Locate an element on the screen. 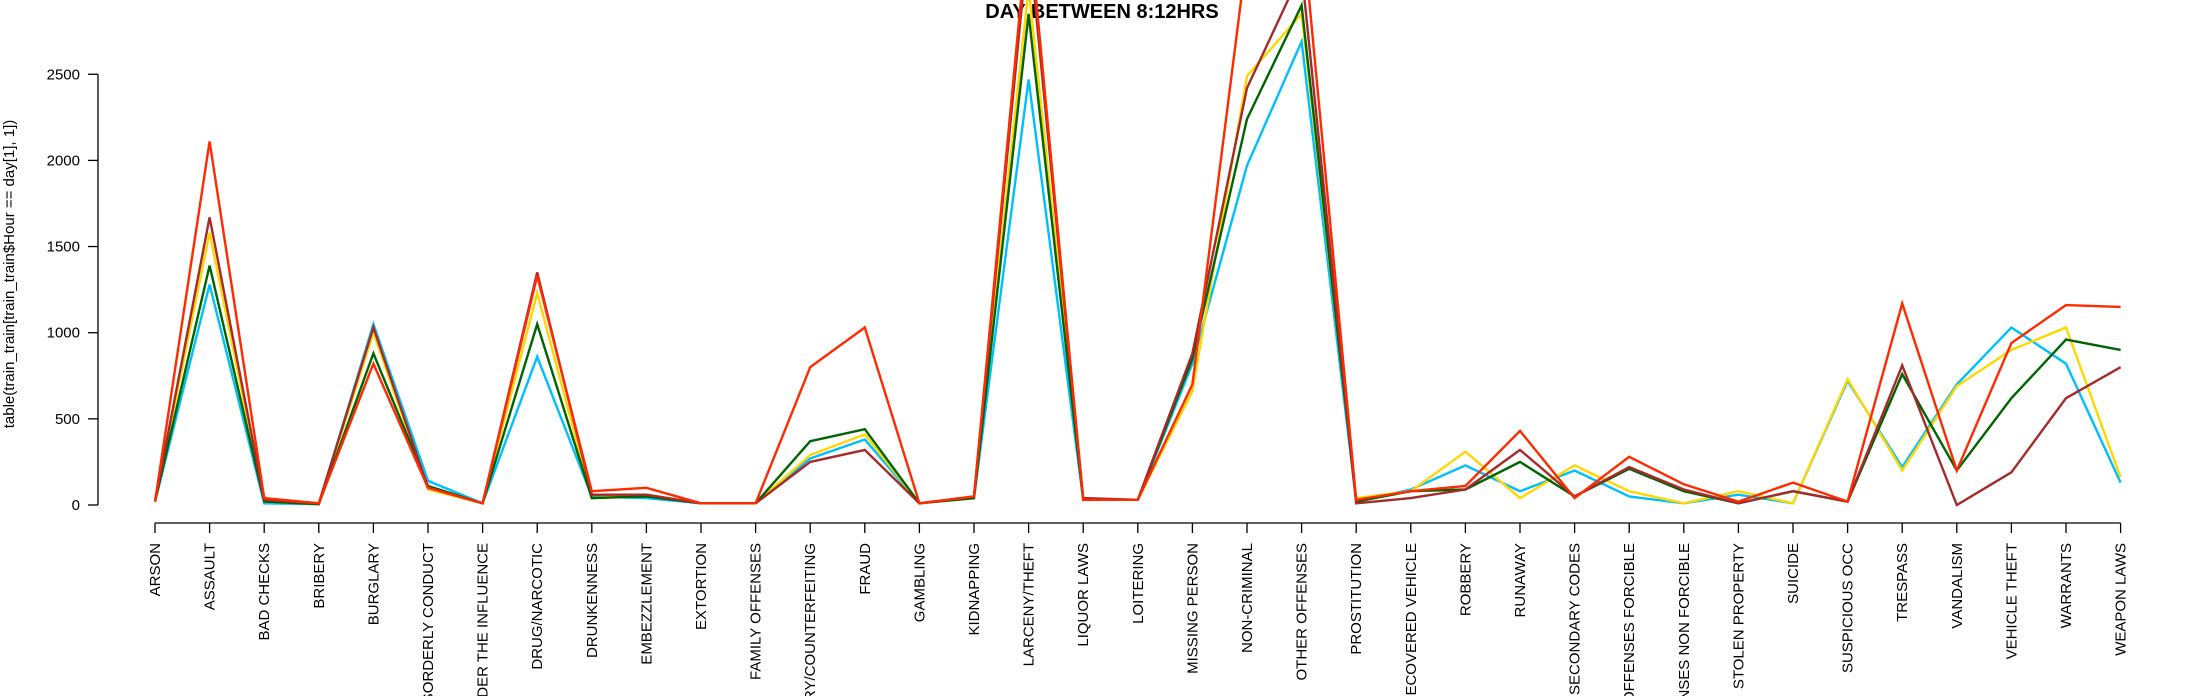  x-tick-label: FAMILY OFFENSES is located at coordinates (756, 611).